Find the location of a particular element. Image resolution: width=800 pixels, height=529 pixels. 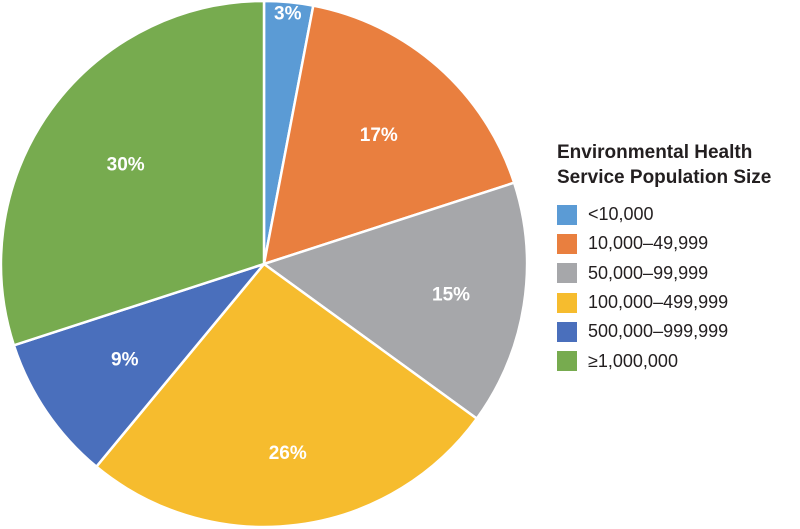

legend-item: 10,000–49,999 is located at coordinates (664, 243).